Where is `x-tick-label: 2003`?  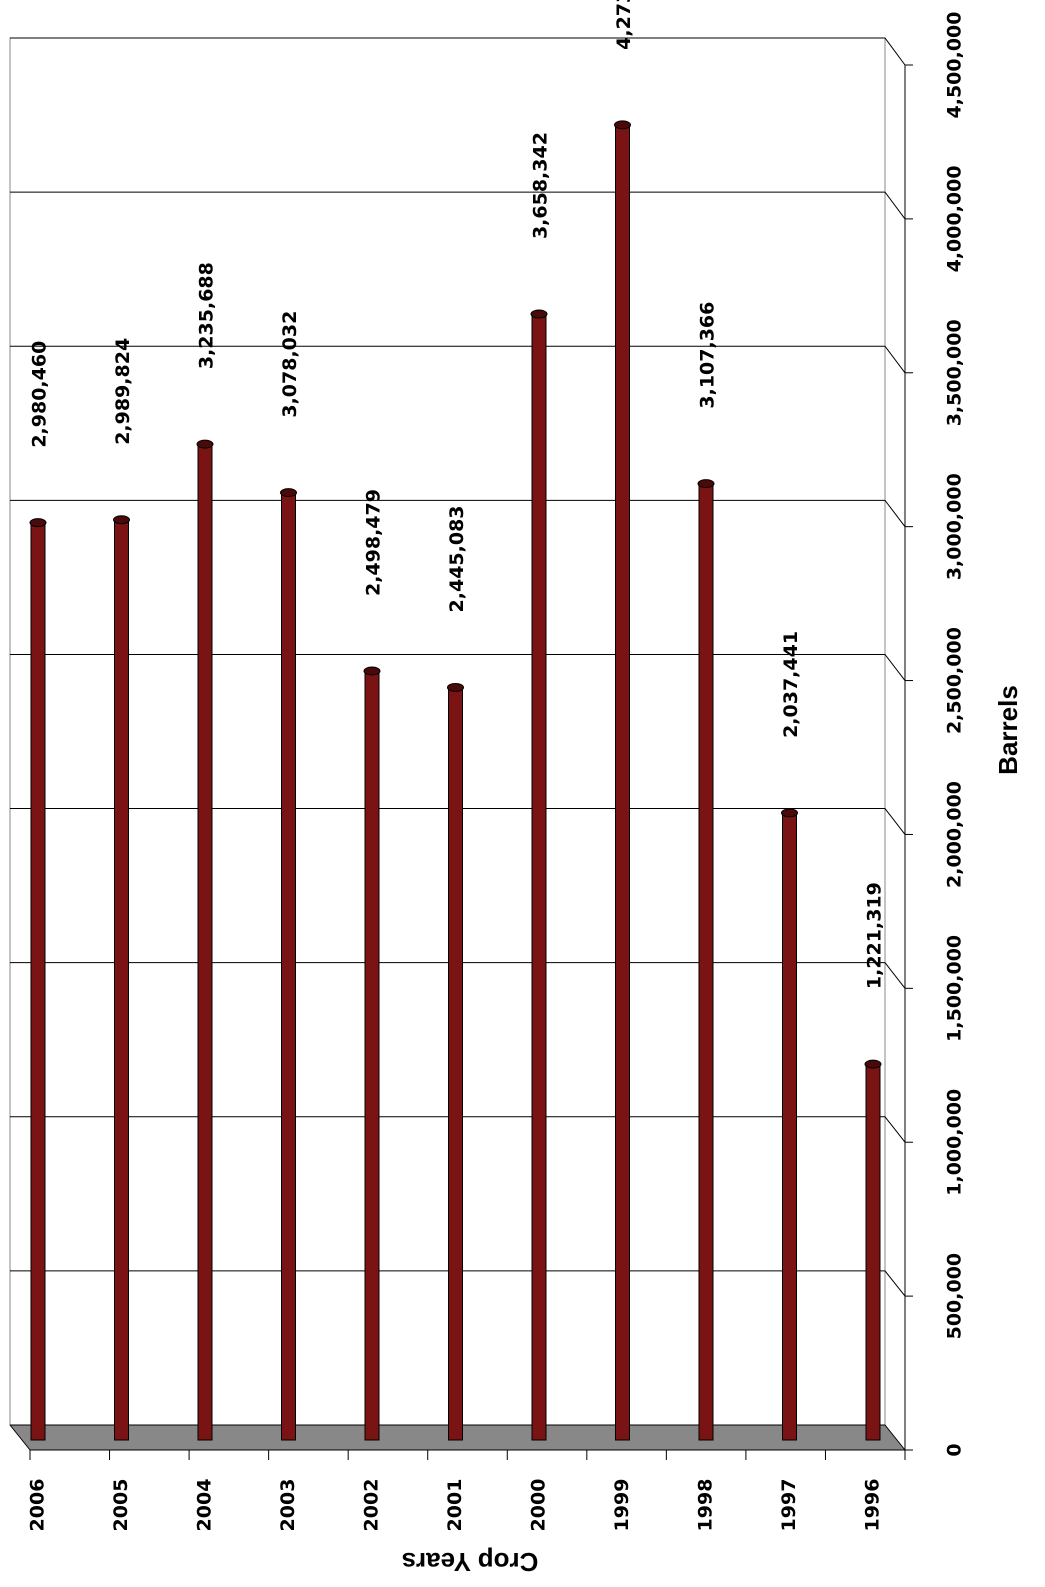 x-tick-label: 2003 is located at coordinates (288, 1505).